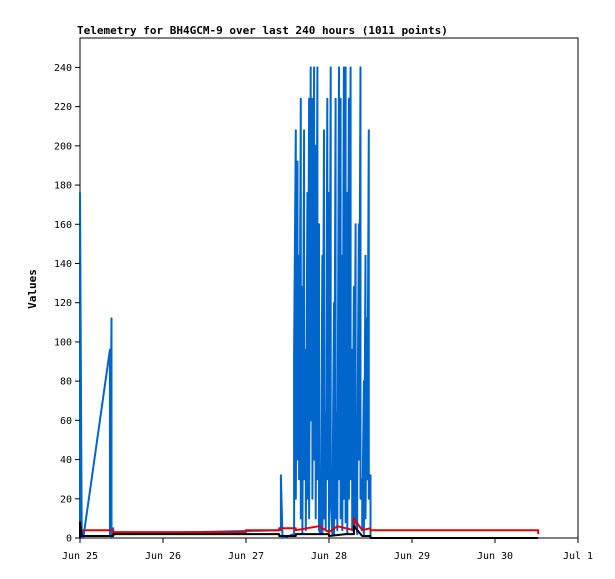 The width and height of the screenshot is (615, 579). I want to click on y-tick-label: 160, so click(63, 225).